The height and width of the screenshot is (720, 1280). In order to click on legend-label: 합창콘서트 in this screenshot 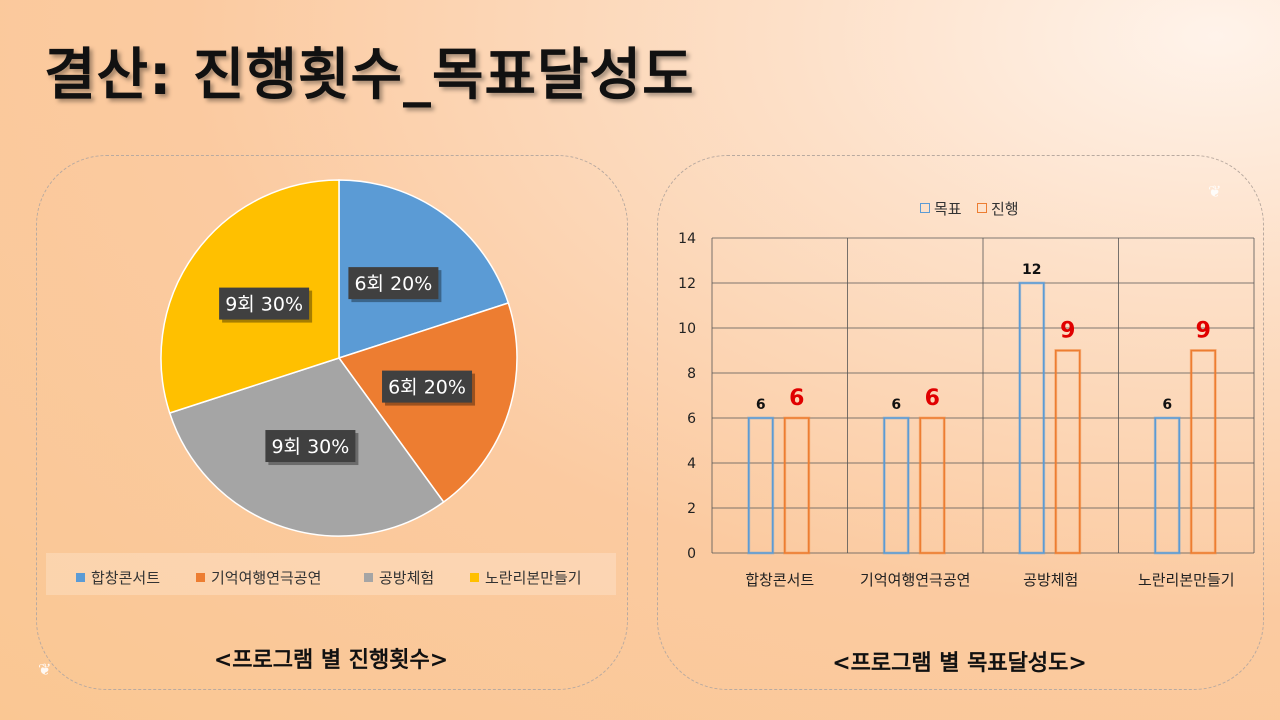, I will do `click(126, 578)`.